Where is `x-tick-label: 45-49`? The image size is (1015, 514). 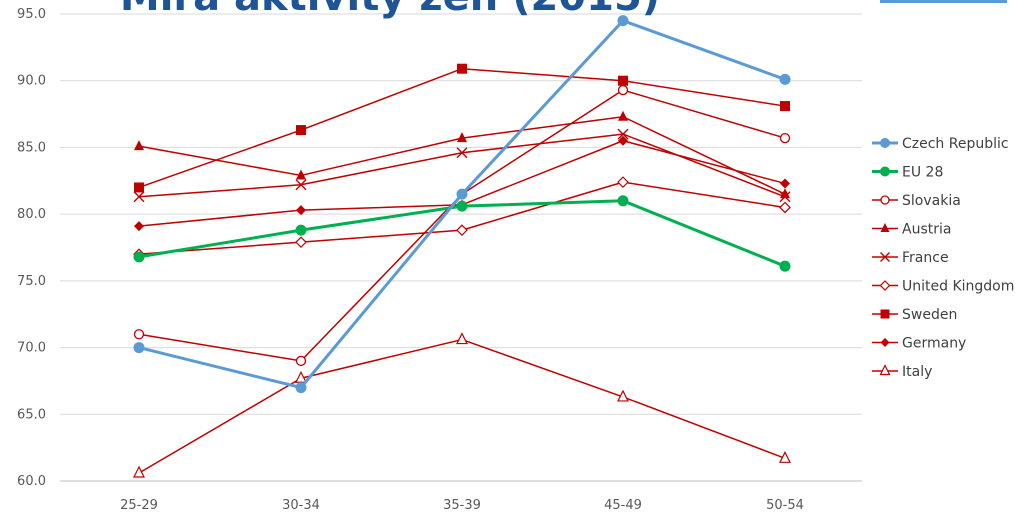
x-tick-label: 45-49 is located at coordinates (623, 505).